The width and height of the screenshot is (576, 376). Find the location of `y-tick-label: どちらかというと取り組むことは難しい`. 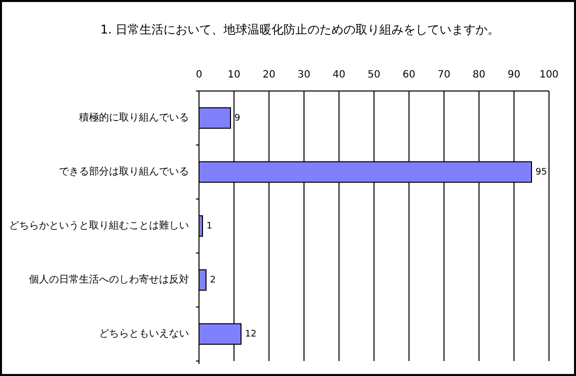

y-tick-label: どちらかというと取り組むことは難しい is located at coordinates (99, 226).